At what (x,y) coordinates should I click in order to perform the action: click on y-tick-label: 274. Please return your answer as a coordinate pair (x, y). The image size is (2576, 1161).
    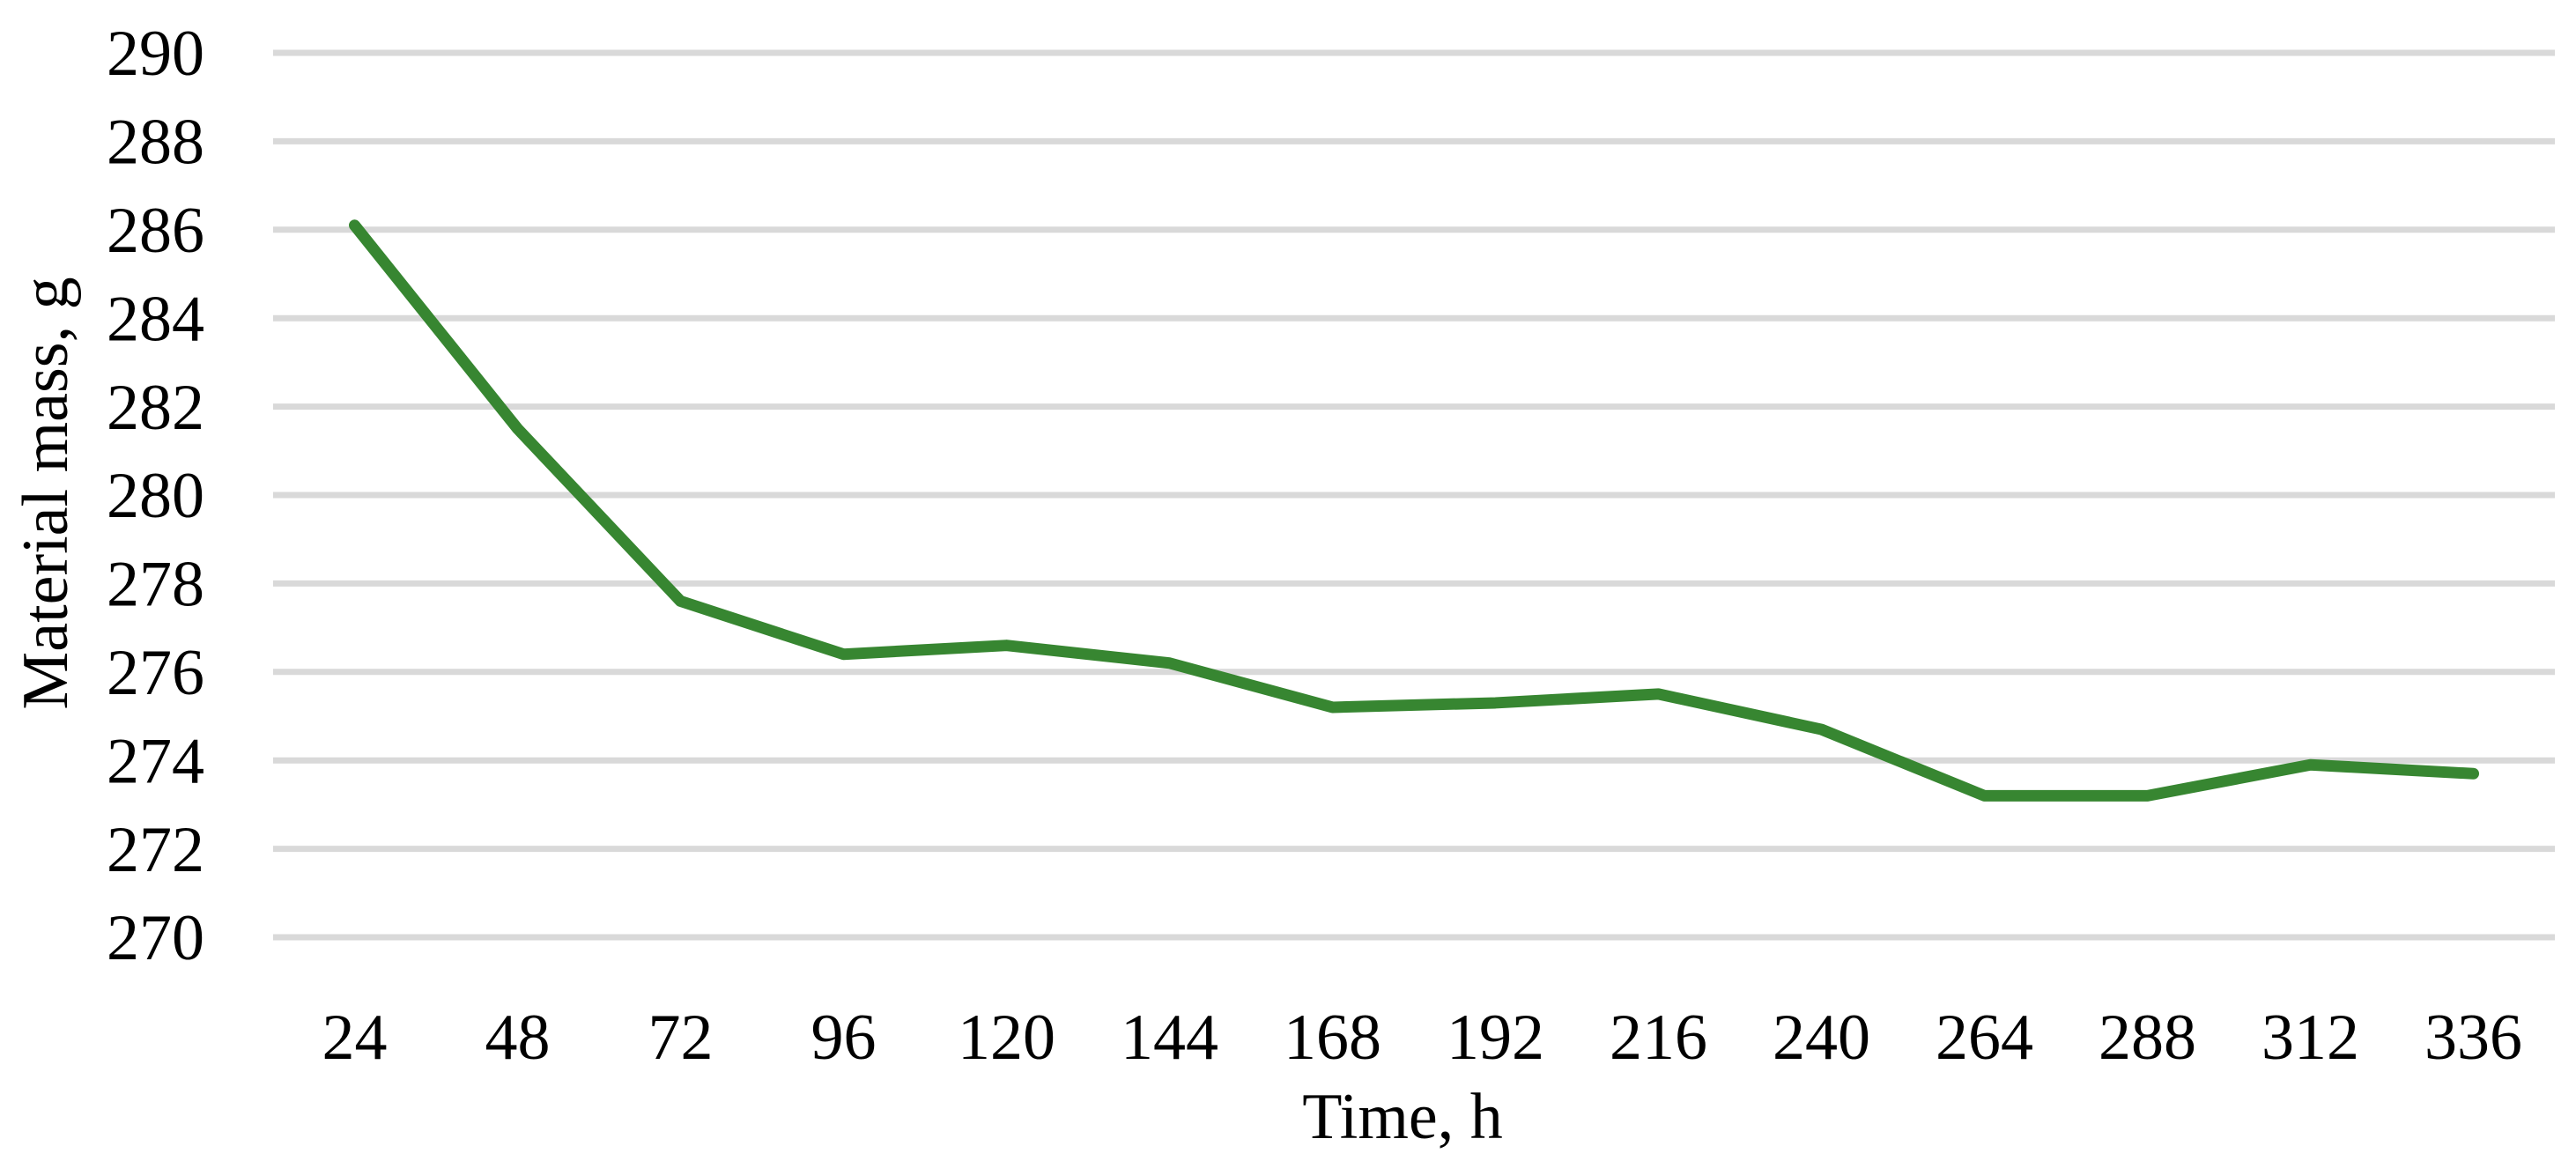
    Looking at the image, I should click on (156, 761).